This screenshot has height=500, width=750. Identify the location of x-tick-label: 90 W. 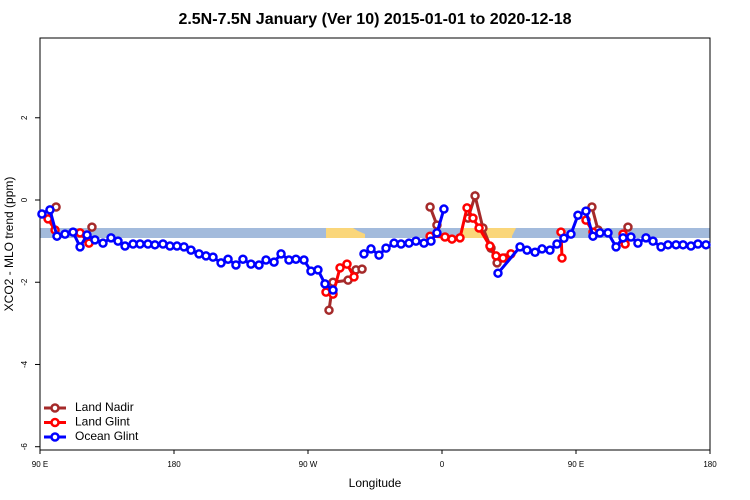
(308, 464).